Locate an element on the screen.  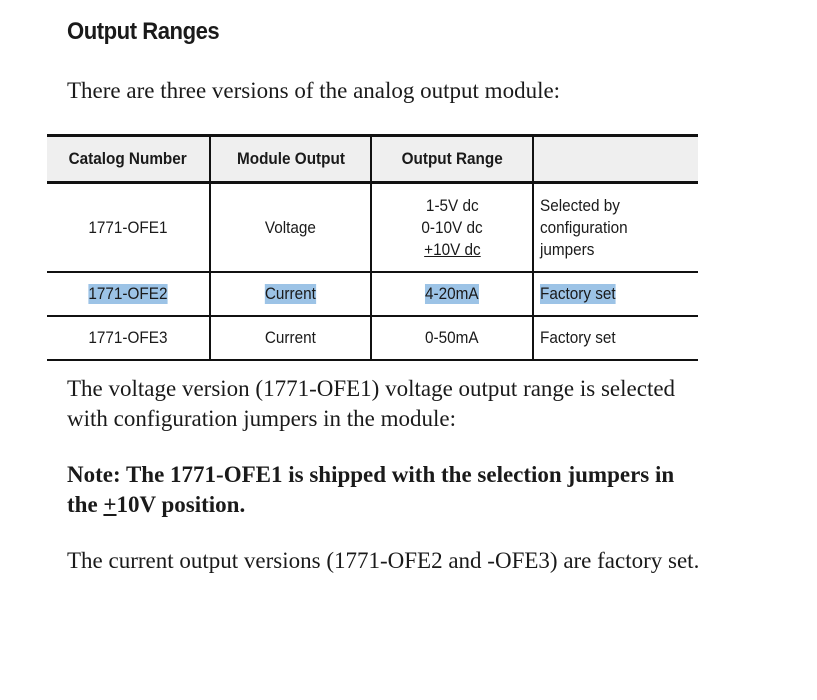
cell-range: 4-20mA is located at coordinates (452, 294).